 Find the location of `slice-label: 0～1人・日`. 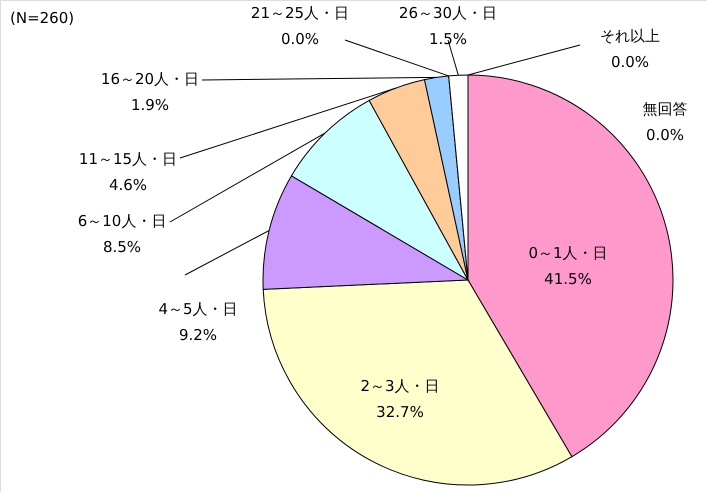

slice-label: 0～1人・日 is located at coordinates (568, 253).